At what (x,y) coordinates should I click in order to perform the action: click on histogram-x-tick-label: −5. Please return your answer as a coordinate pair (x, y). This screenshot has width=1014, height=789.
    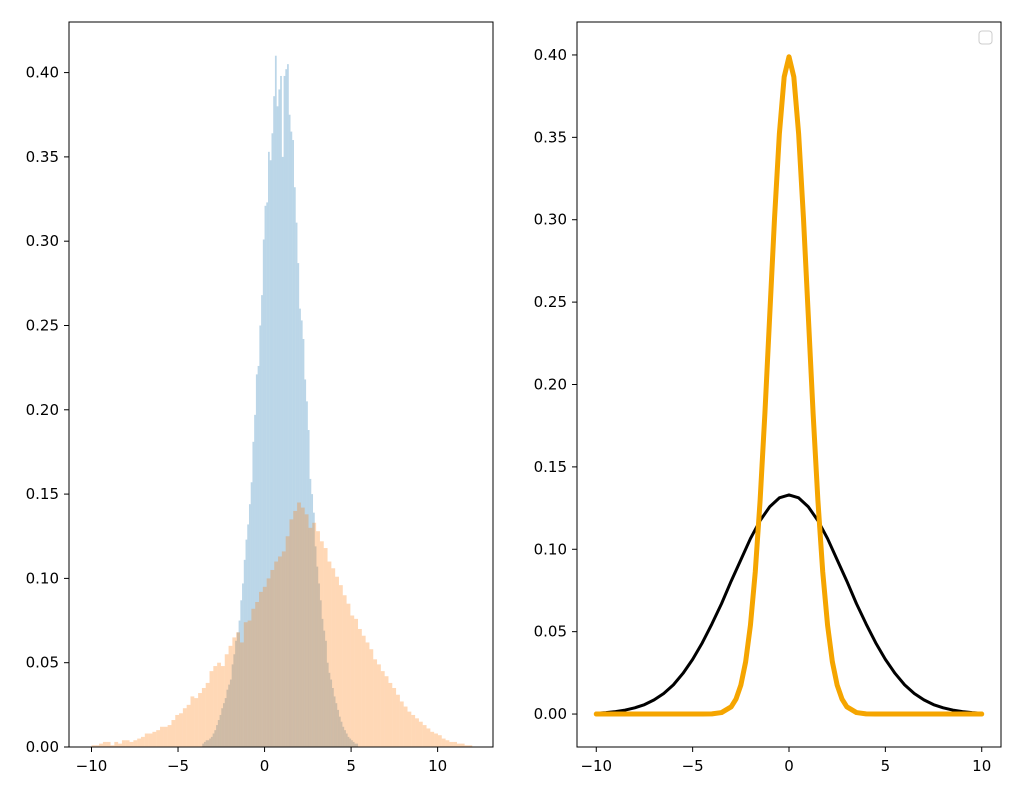
    Looking at the image, I should click on (178, 766).